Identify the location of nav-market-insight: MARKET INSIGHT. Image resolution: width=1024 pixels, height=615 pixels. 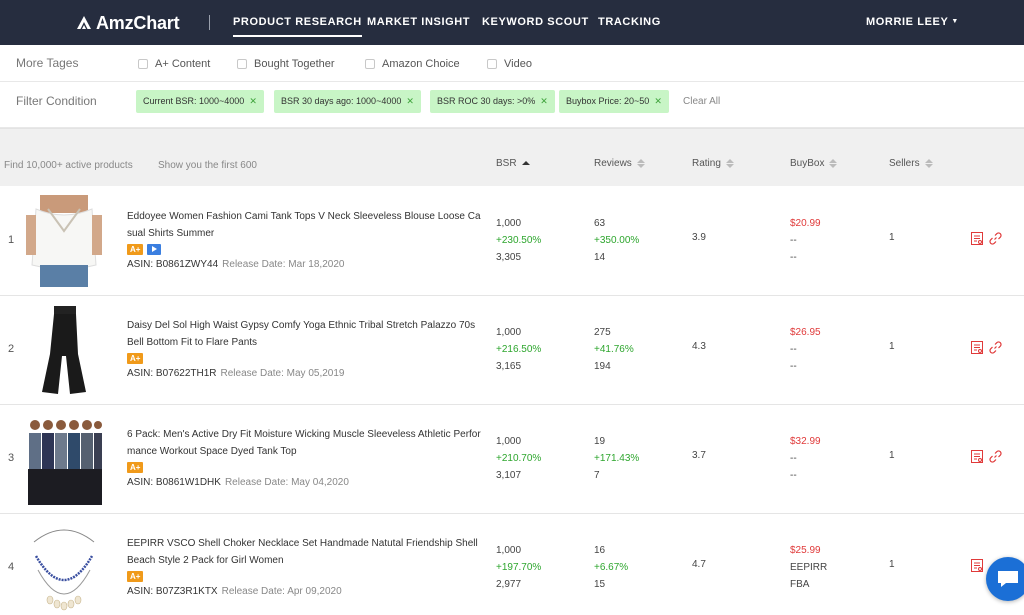
(419, 22).